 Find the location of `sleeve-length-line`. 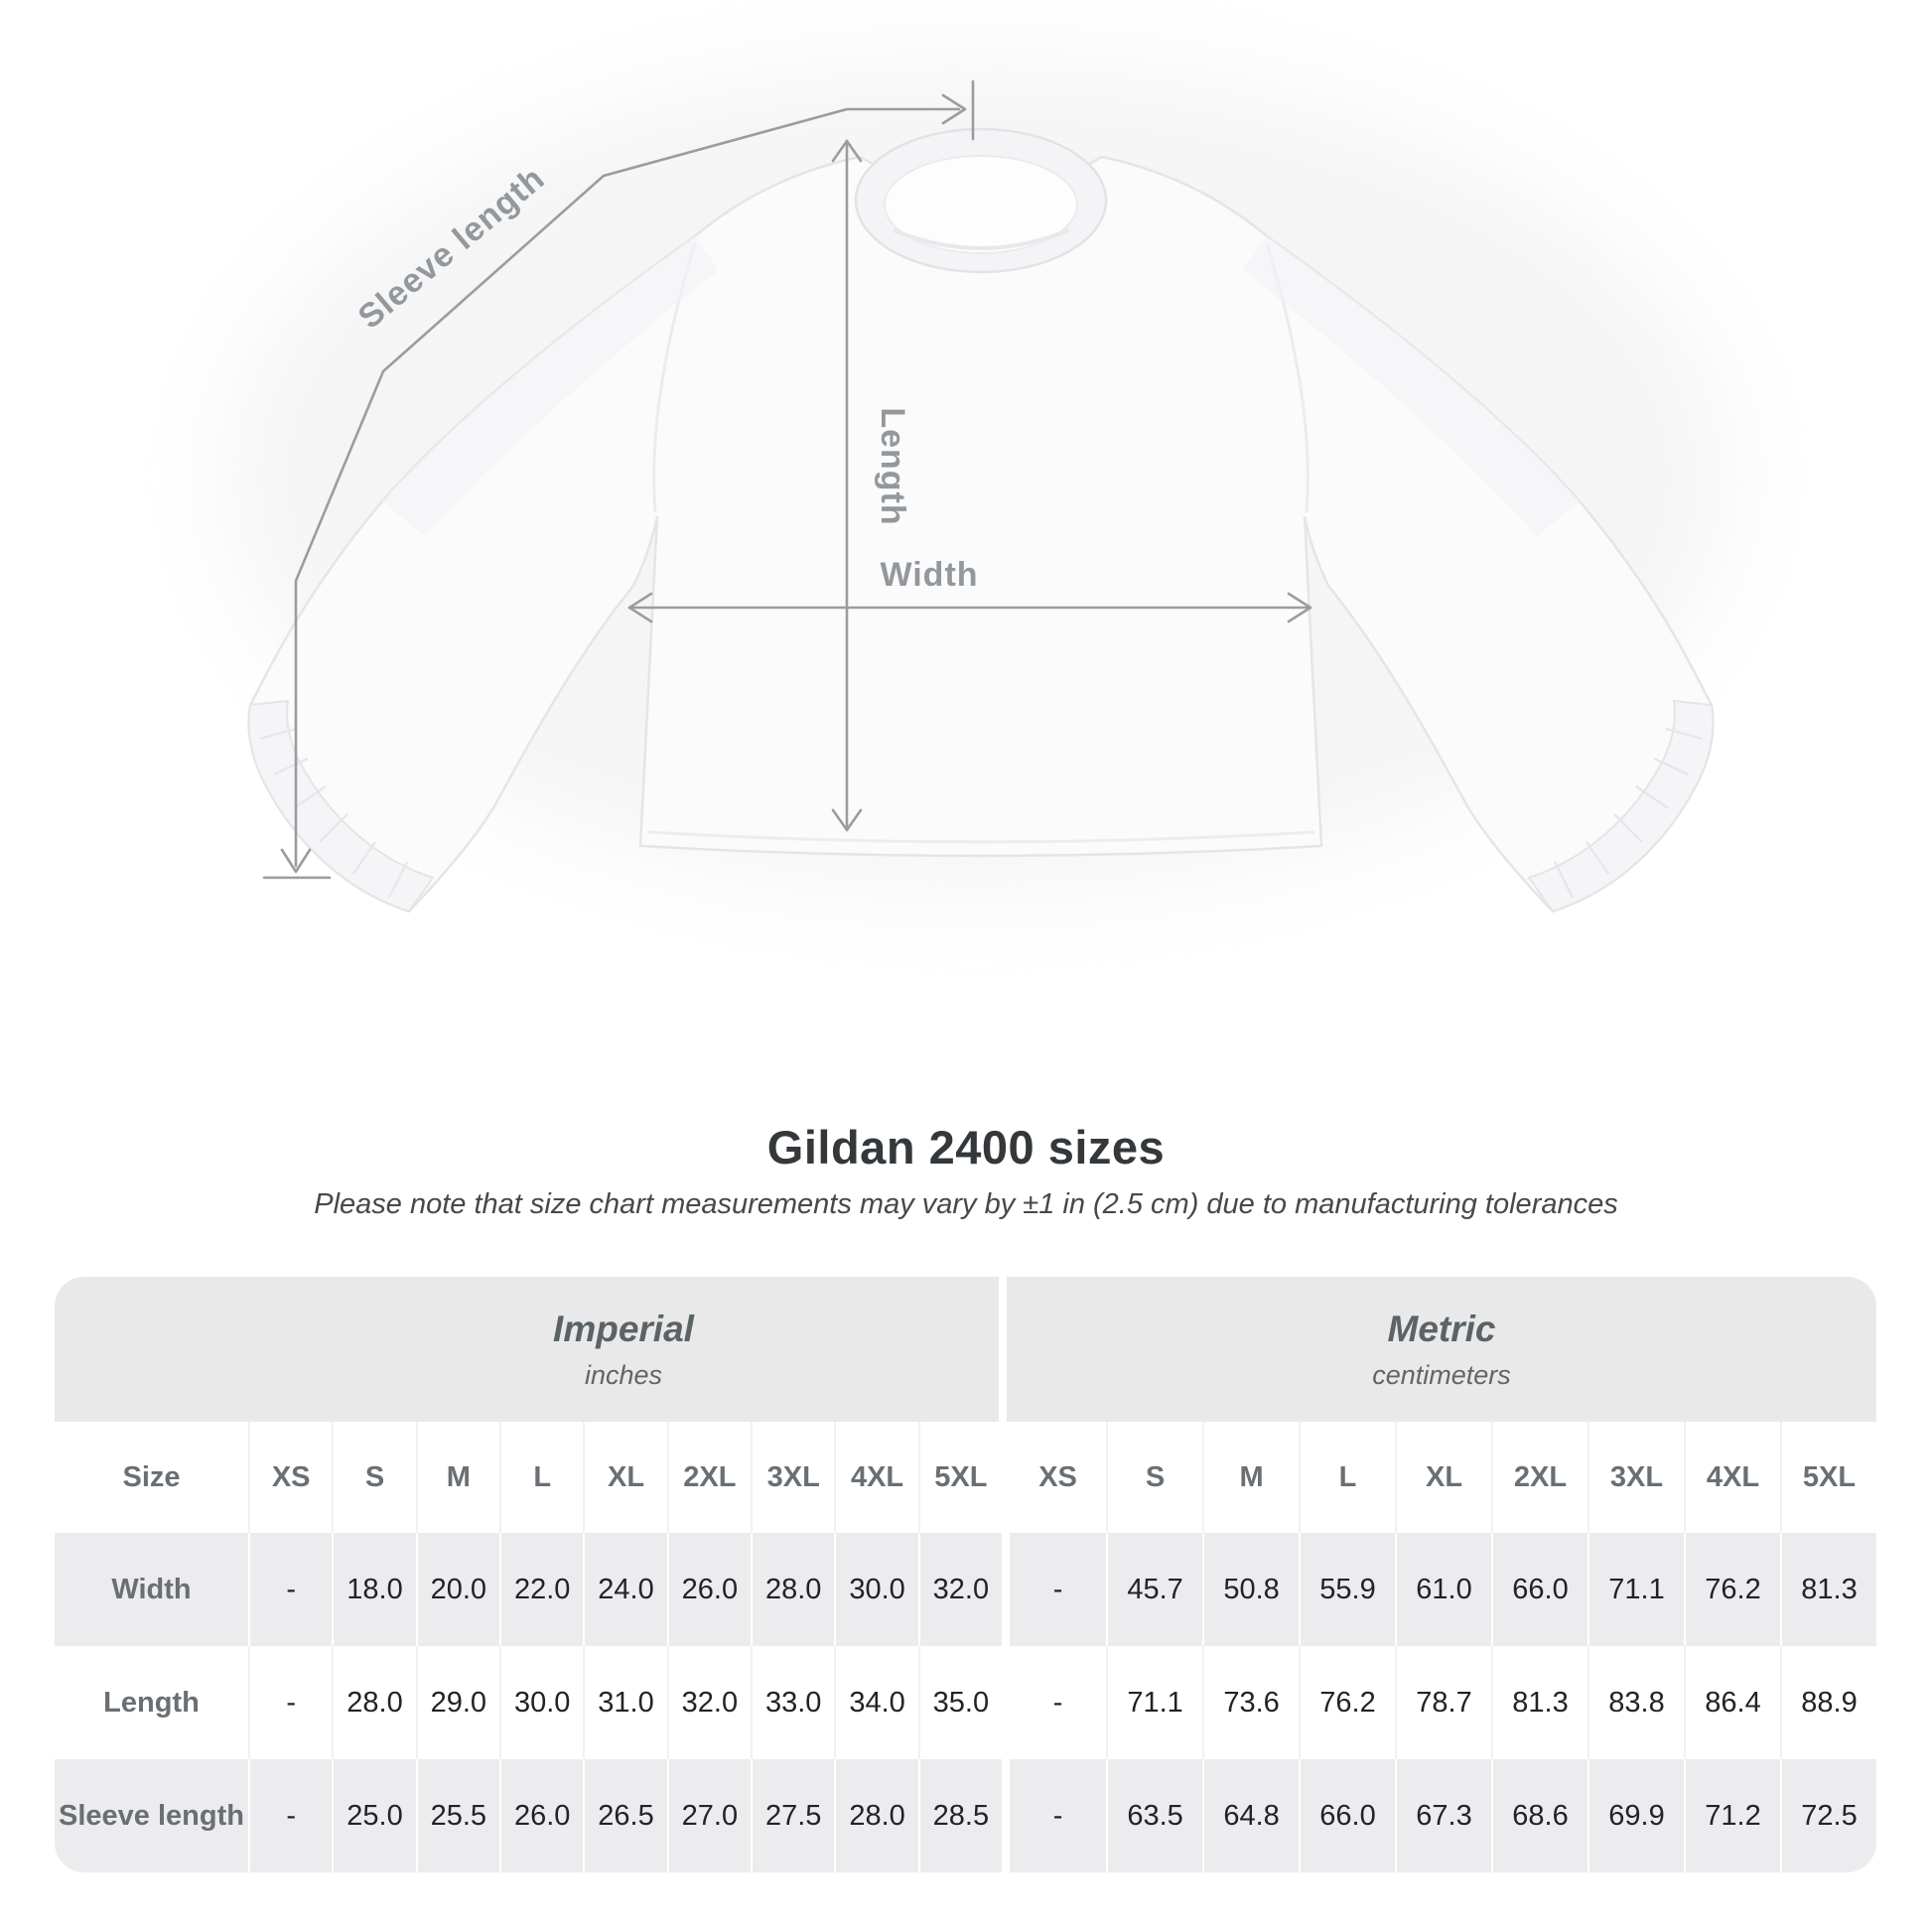

sleeve-length-line is located at coordinates (627, 488).